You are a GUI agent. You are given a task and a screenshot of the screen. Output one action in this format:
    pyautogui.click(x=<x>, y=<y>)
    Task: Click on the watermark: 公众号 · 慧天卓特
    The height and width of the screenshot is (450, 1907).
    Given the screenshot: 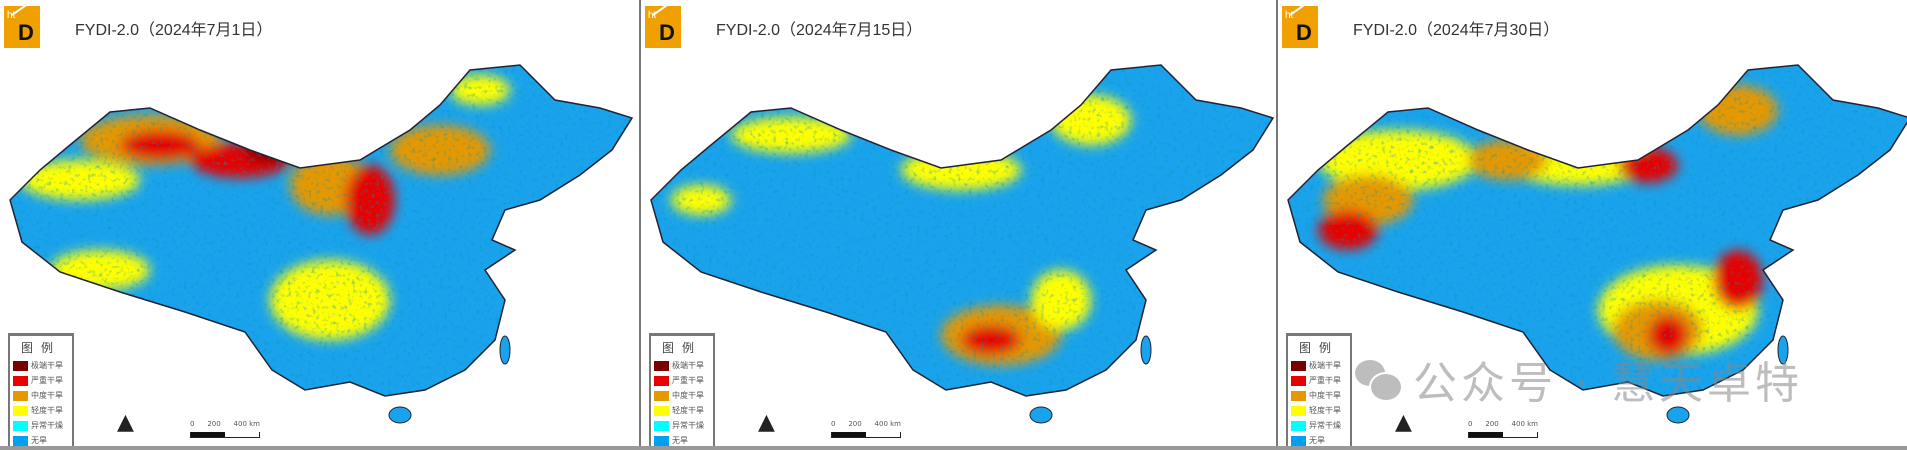 What is the action you would take?
    pyautogui.click(x=1579, y=379)
    